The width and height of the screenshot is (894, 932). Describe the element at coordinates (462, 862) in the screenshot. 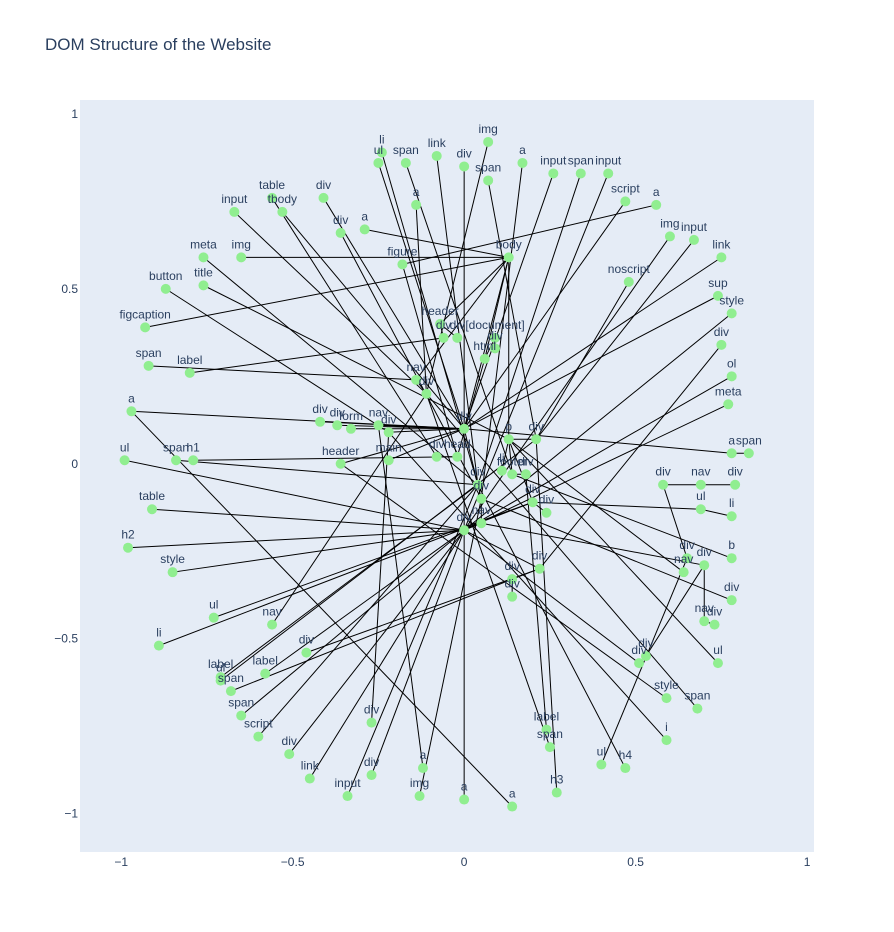

I see `x-axis: −1 −0.5 0 0.5 1` at that location.